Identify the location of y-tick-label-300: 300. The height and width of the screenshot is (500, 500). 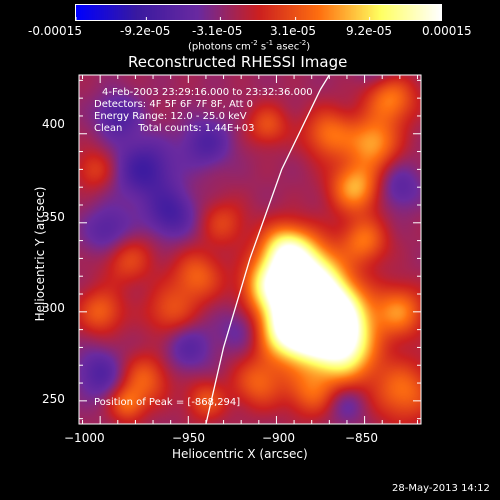
(53, 308).